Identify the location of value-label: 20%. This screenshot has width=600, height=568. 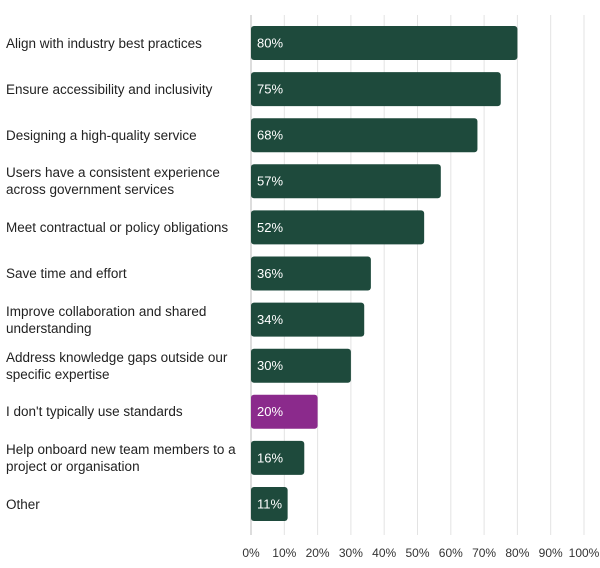
(270, 411).